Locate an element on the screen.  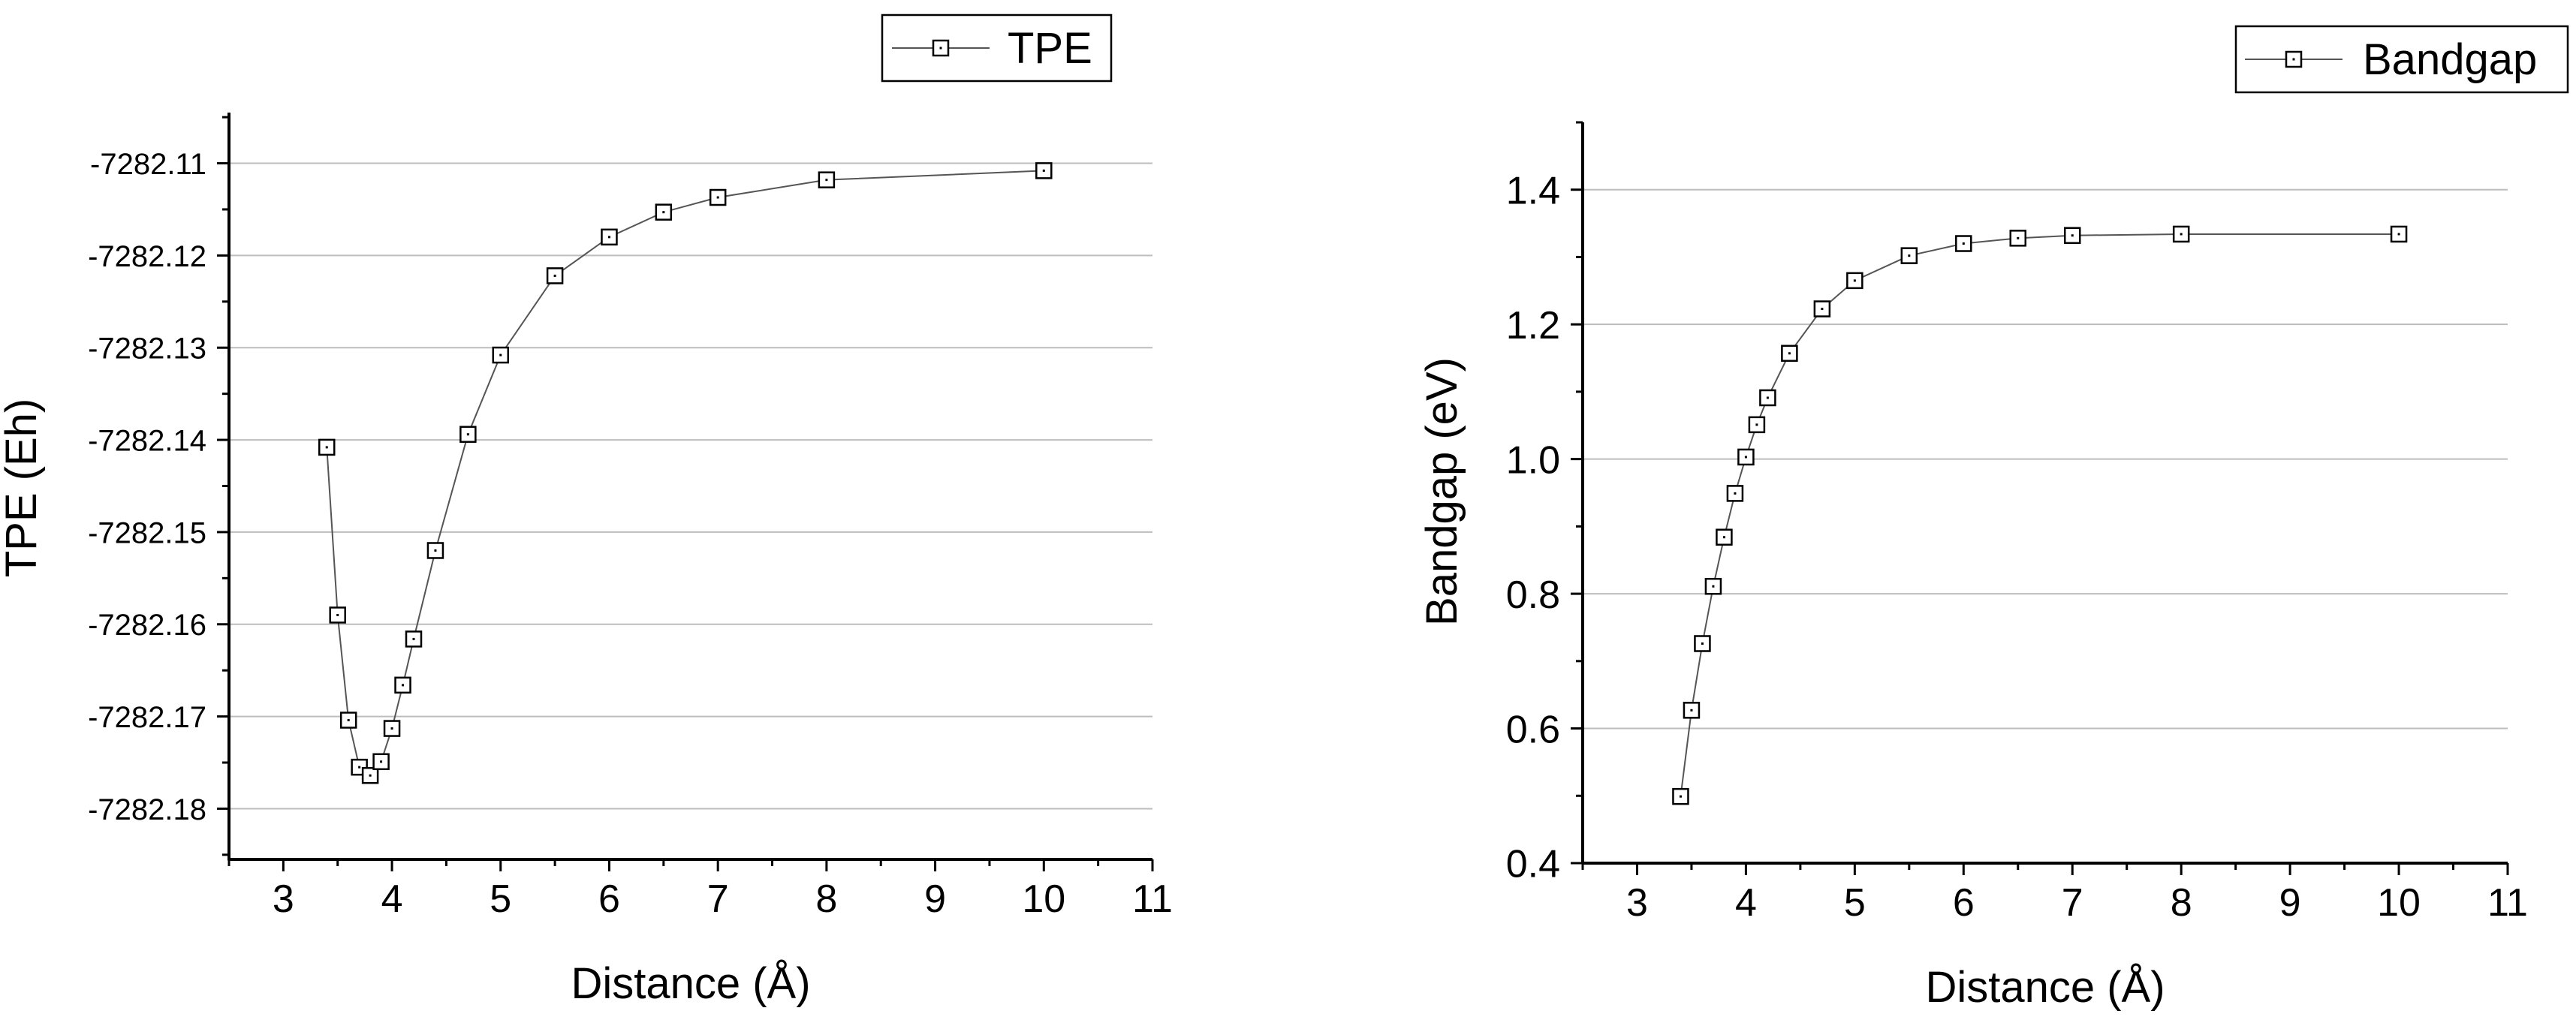
y-tick-label: -7282.13 is located at coordinates (147, 349).